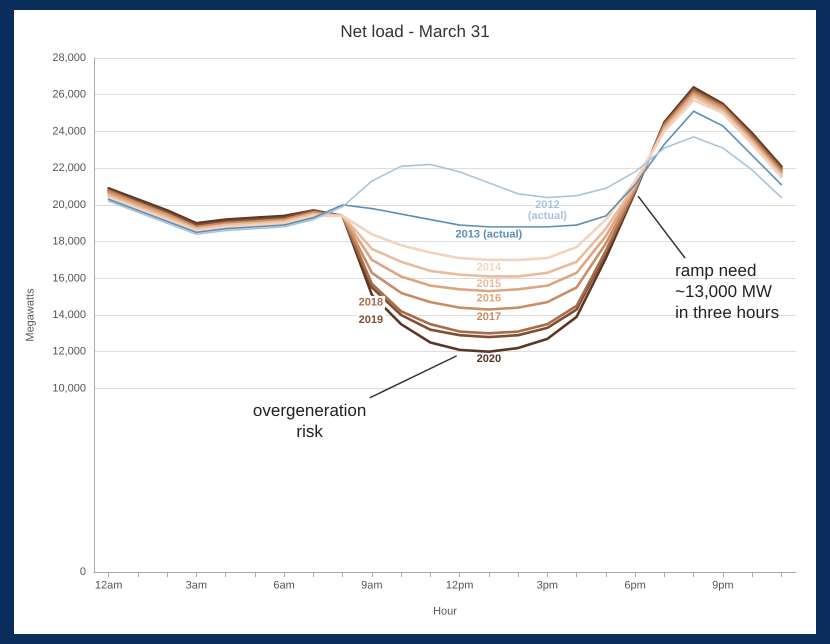  What do you see at coordinates (489, 359) in the screenshot?
I see `series-label: 2020` at bounding box center [489, 359].